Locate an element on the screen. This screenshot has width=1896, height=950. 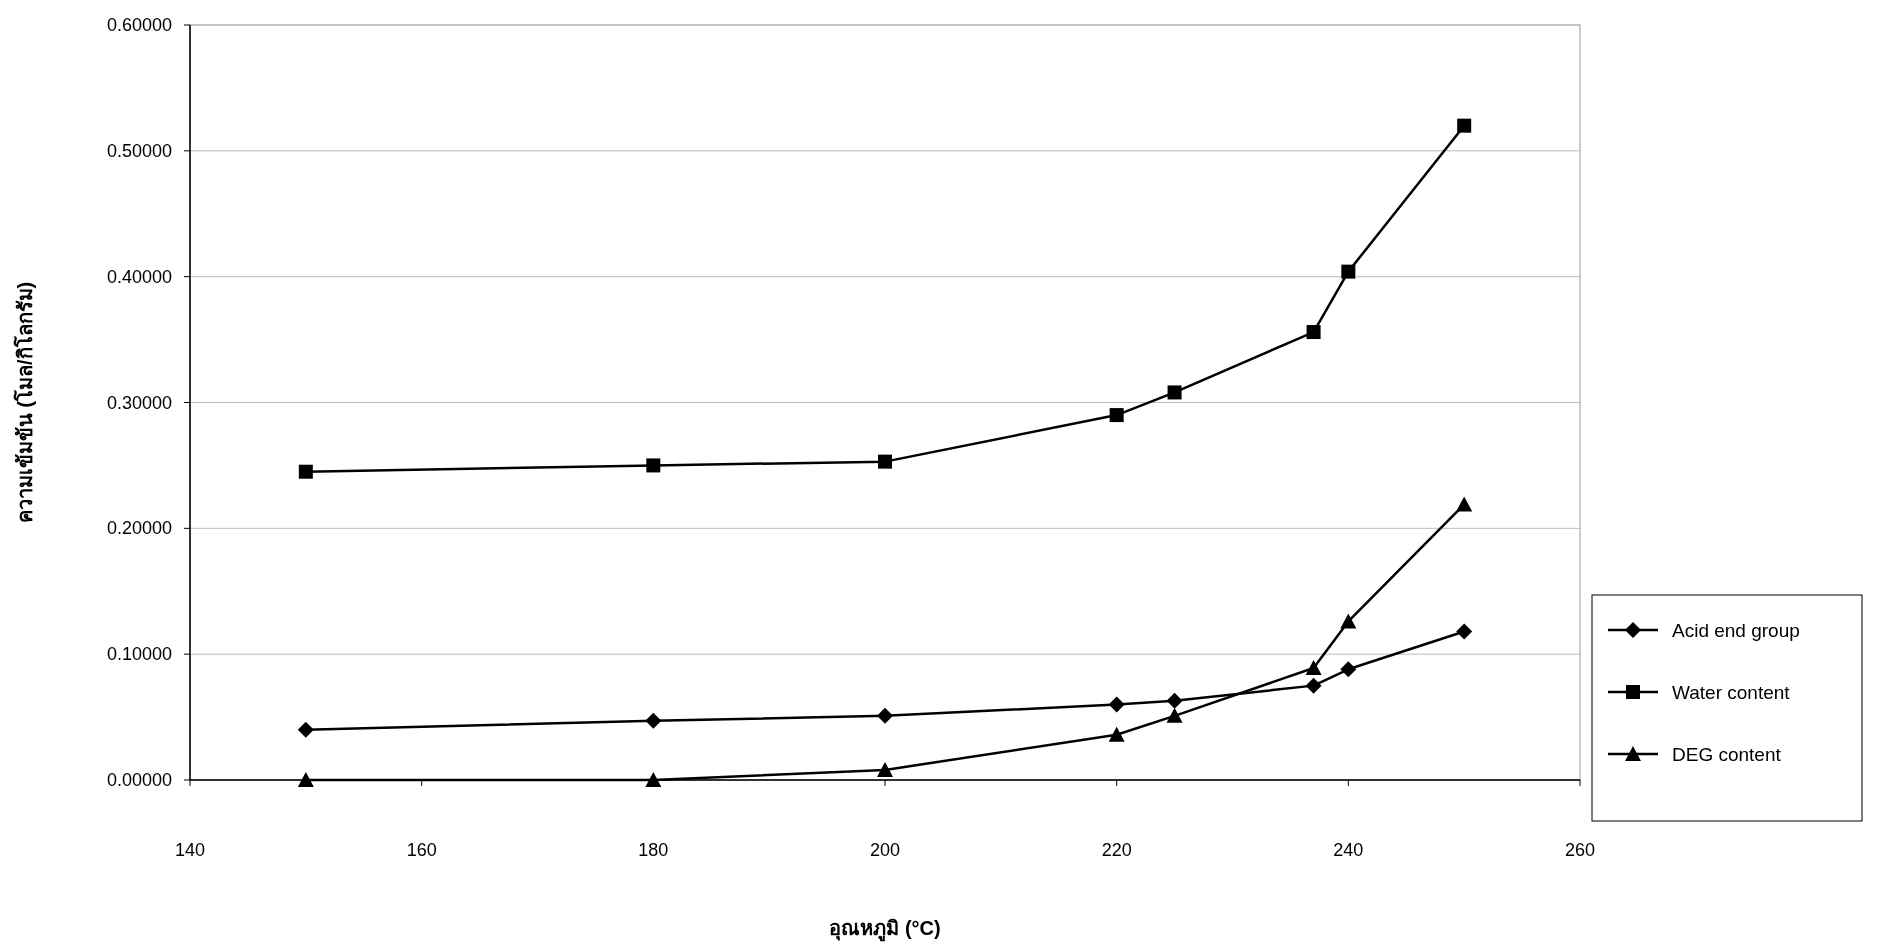
y-tick-label: 0.30000 is located at coordinates (139, 402).